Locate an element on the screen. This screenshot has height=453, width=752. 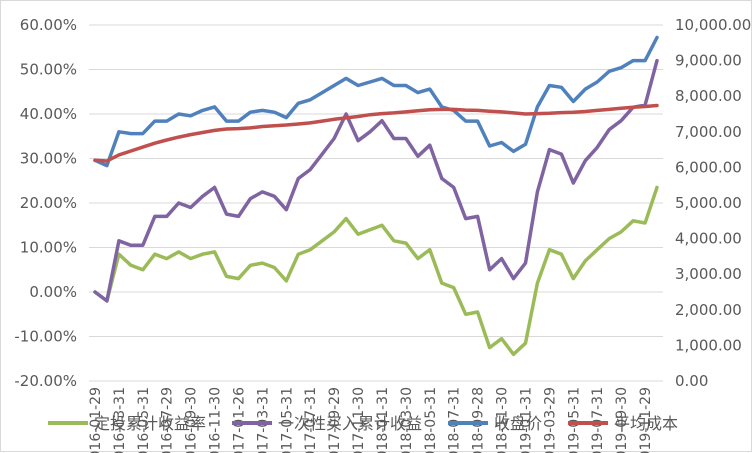
x-tick-label: 2016-03-31 is located at coordinates (120, 420).